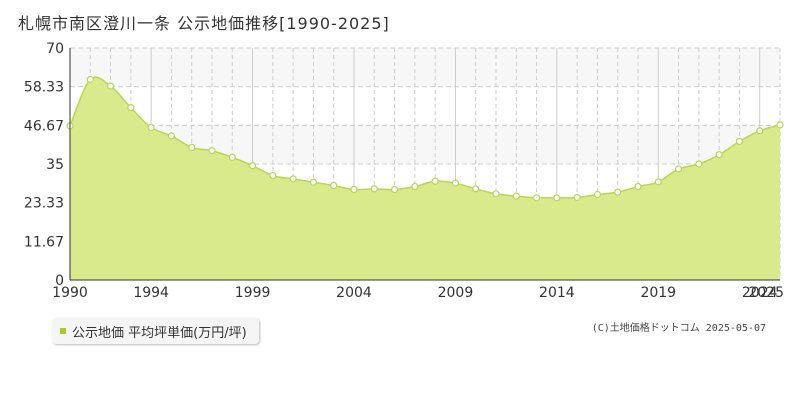 This screenshot has width=800, height=400. What do you see at coordinates (766, 293) in the screenshot?
I see `x-tick-label: 2025` at bounding box center [766, 293].